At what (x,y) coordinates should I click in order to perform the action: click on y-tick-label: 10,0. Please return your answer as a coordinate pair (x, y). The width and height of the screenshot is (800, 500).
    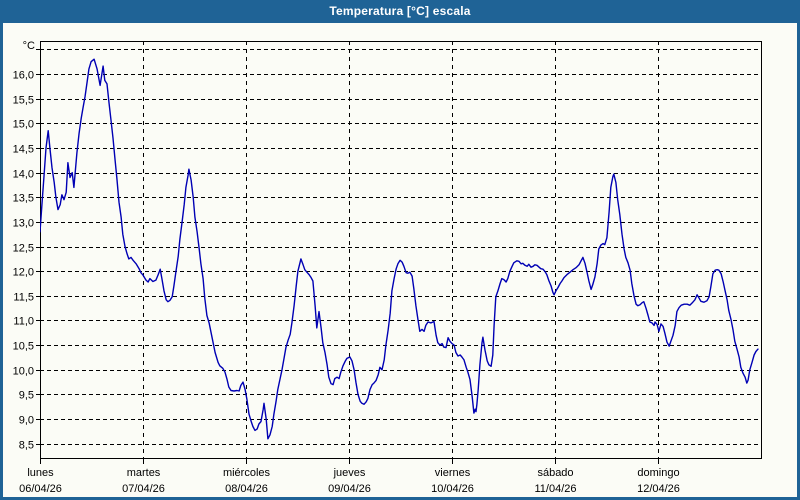
    Looking at the image, I should click on (23, 372).